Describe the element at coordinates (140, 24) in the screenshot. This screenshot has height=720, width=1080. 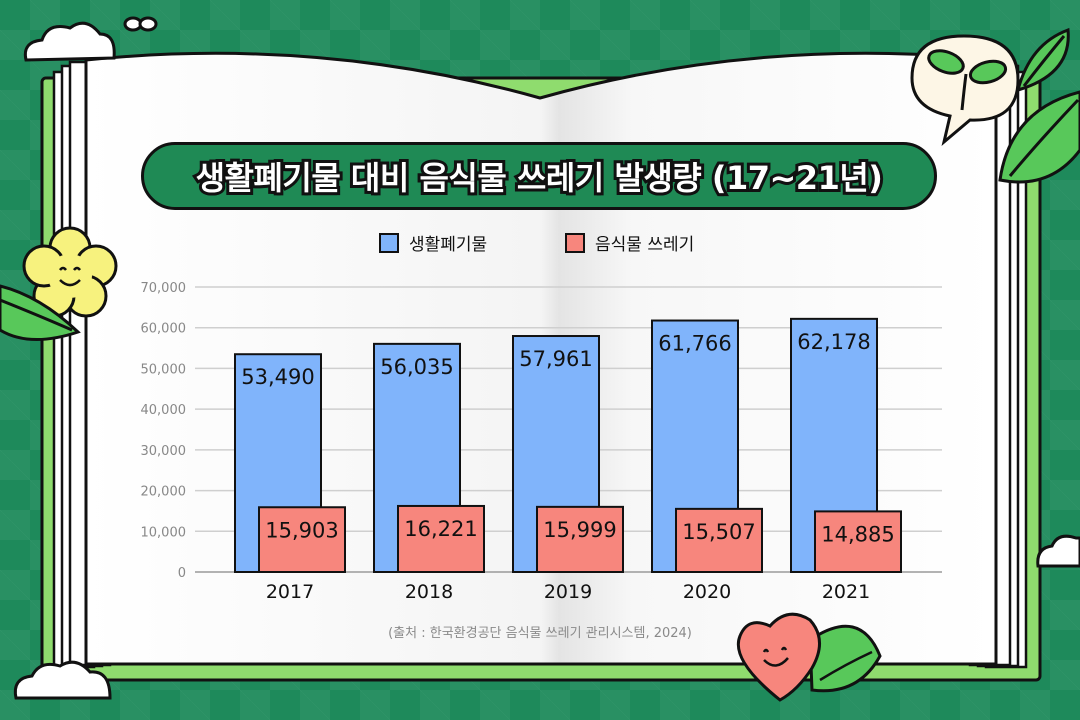
I see `infinity-doodle` at that location.